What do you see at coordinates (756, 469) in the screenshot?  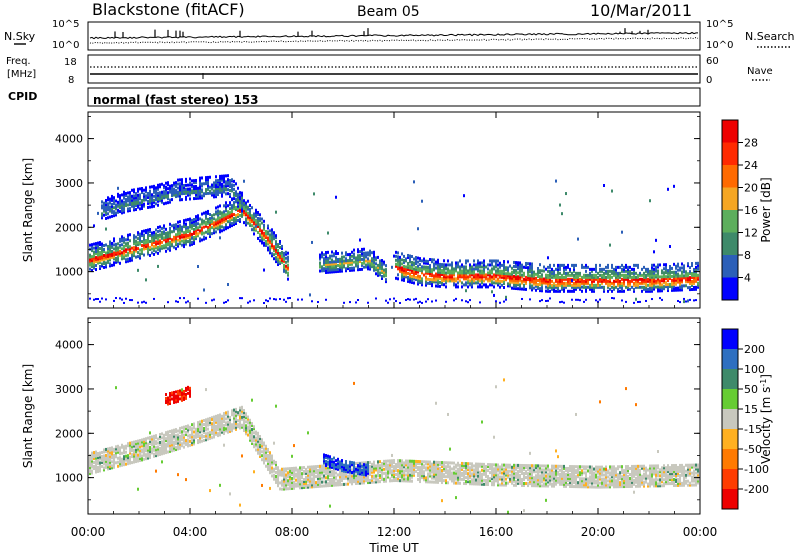 I see `velocity-colorbar-tick: -100` at bounding box center [756, 469].